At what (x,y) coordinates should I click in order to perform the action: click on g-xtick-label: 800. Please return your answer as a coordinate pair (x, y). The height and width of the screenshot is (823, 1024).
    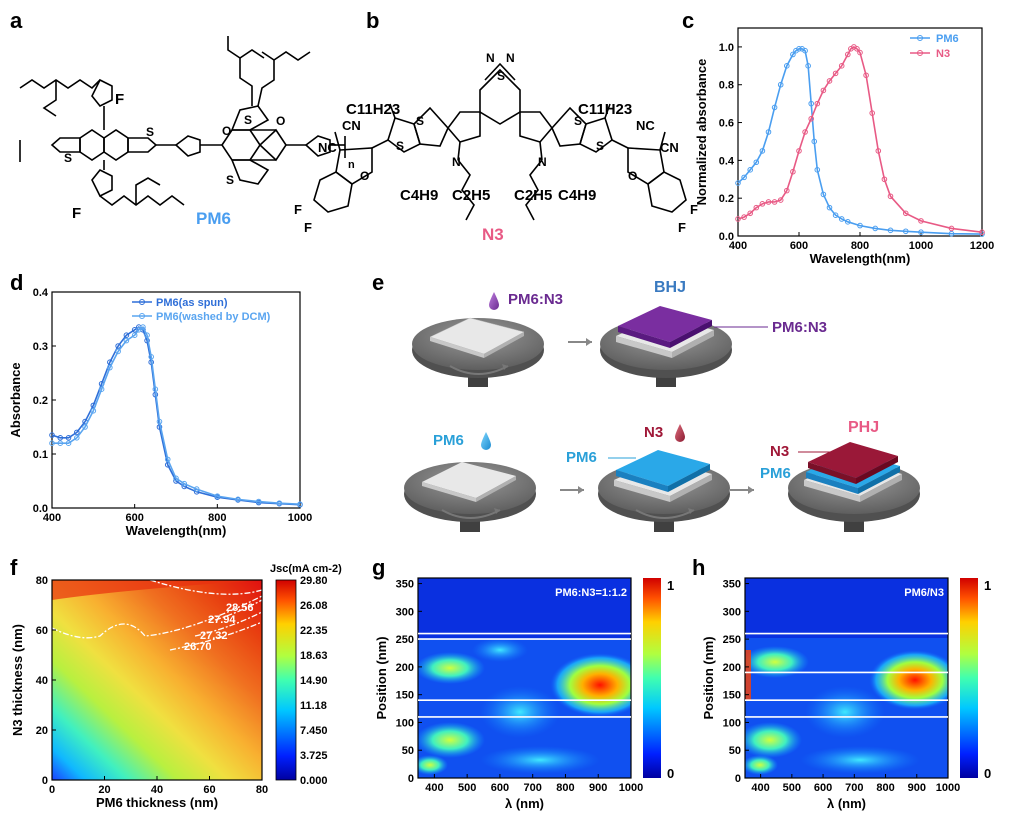
    Looking at the image, I should click on (565, 788).